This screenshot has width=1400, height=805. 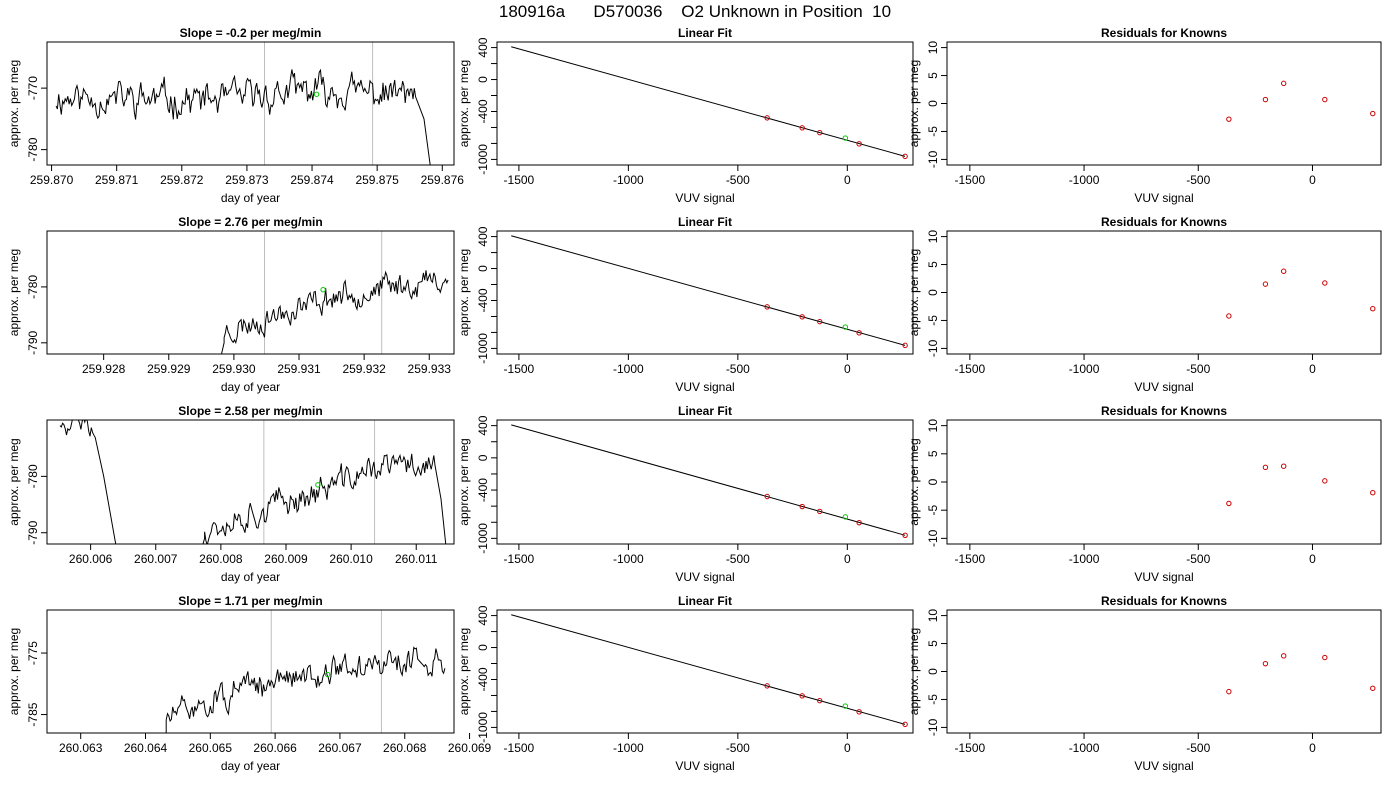 What do you see at coordinates (117, 180) in the screenshot?
I see `x-tick-label: 259.871` at bounding box center [117, 180].